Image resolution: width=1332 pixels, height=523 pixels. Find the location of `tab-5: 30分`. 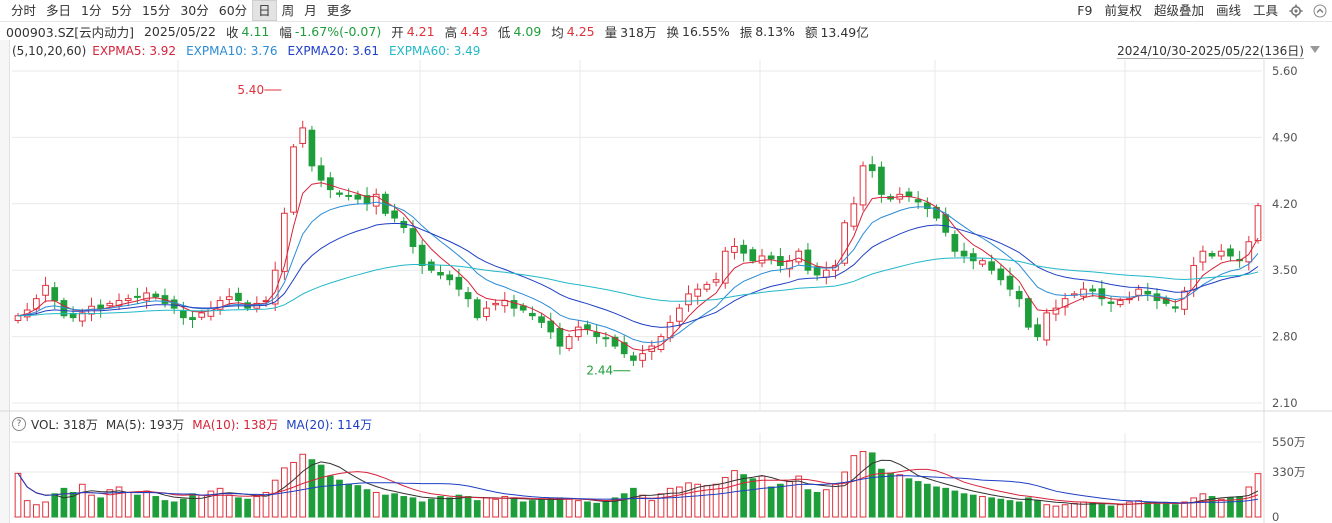

tab-5: 30分 is located at coordinates (194, 10).